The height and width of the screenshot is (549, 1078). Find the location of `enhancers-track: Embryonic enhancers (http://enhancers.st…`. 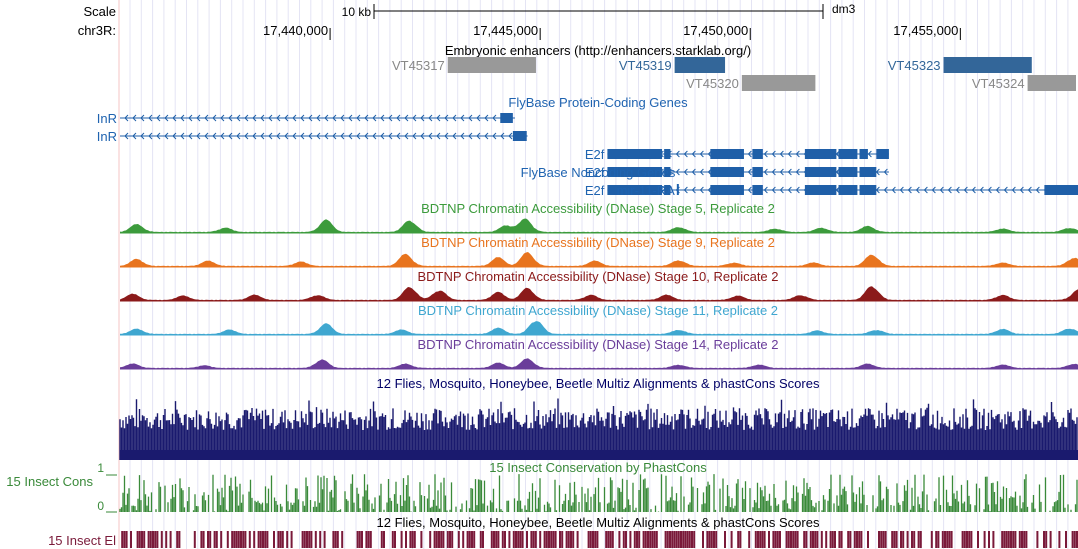

enhancers-track: Embryonic enhancers (http://enhancers.st… is located at coordinates (734, 67).